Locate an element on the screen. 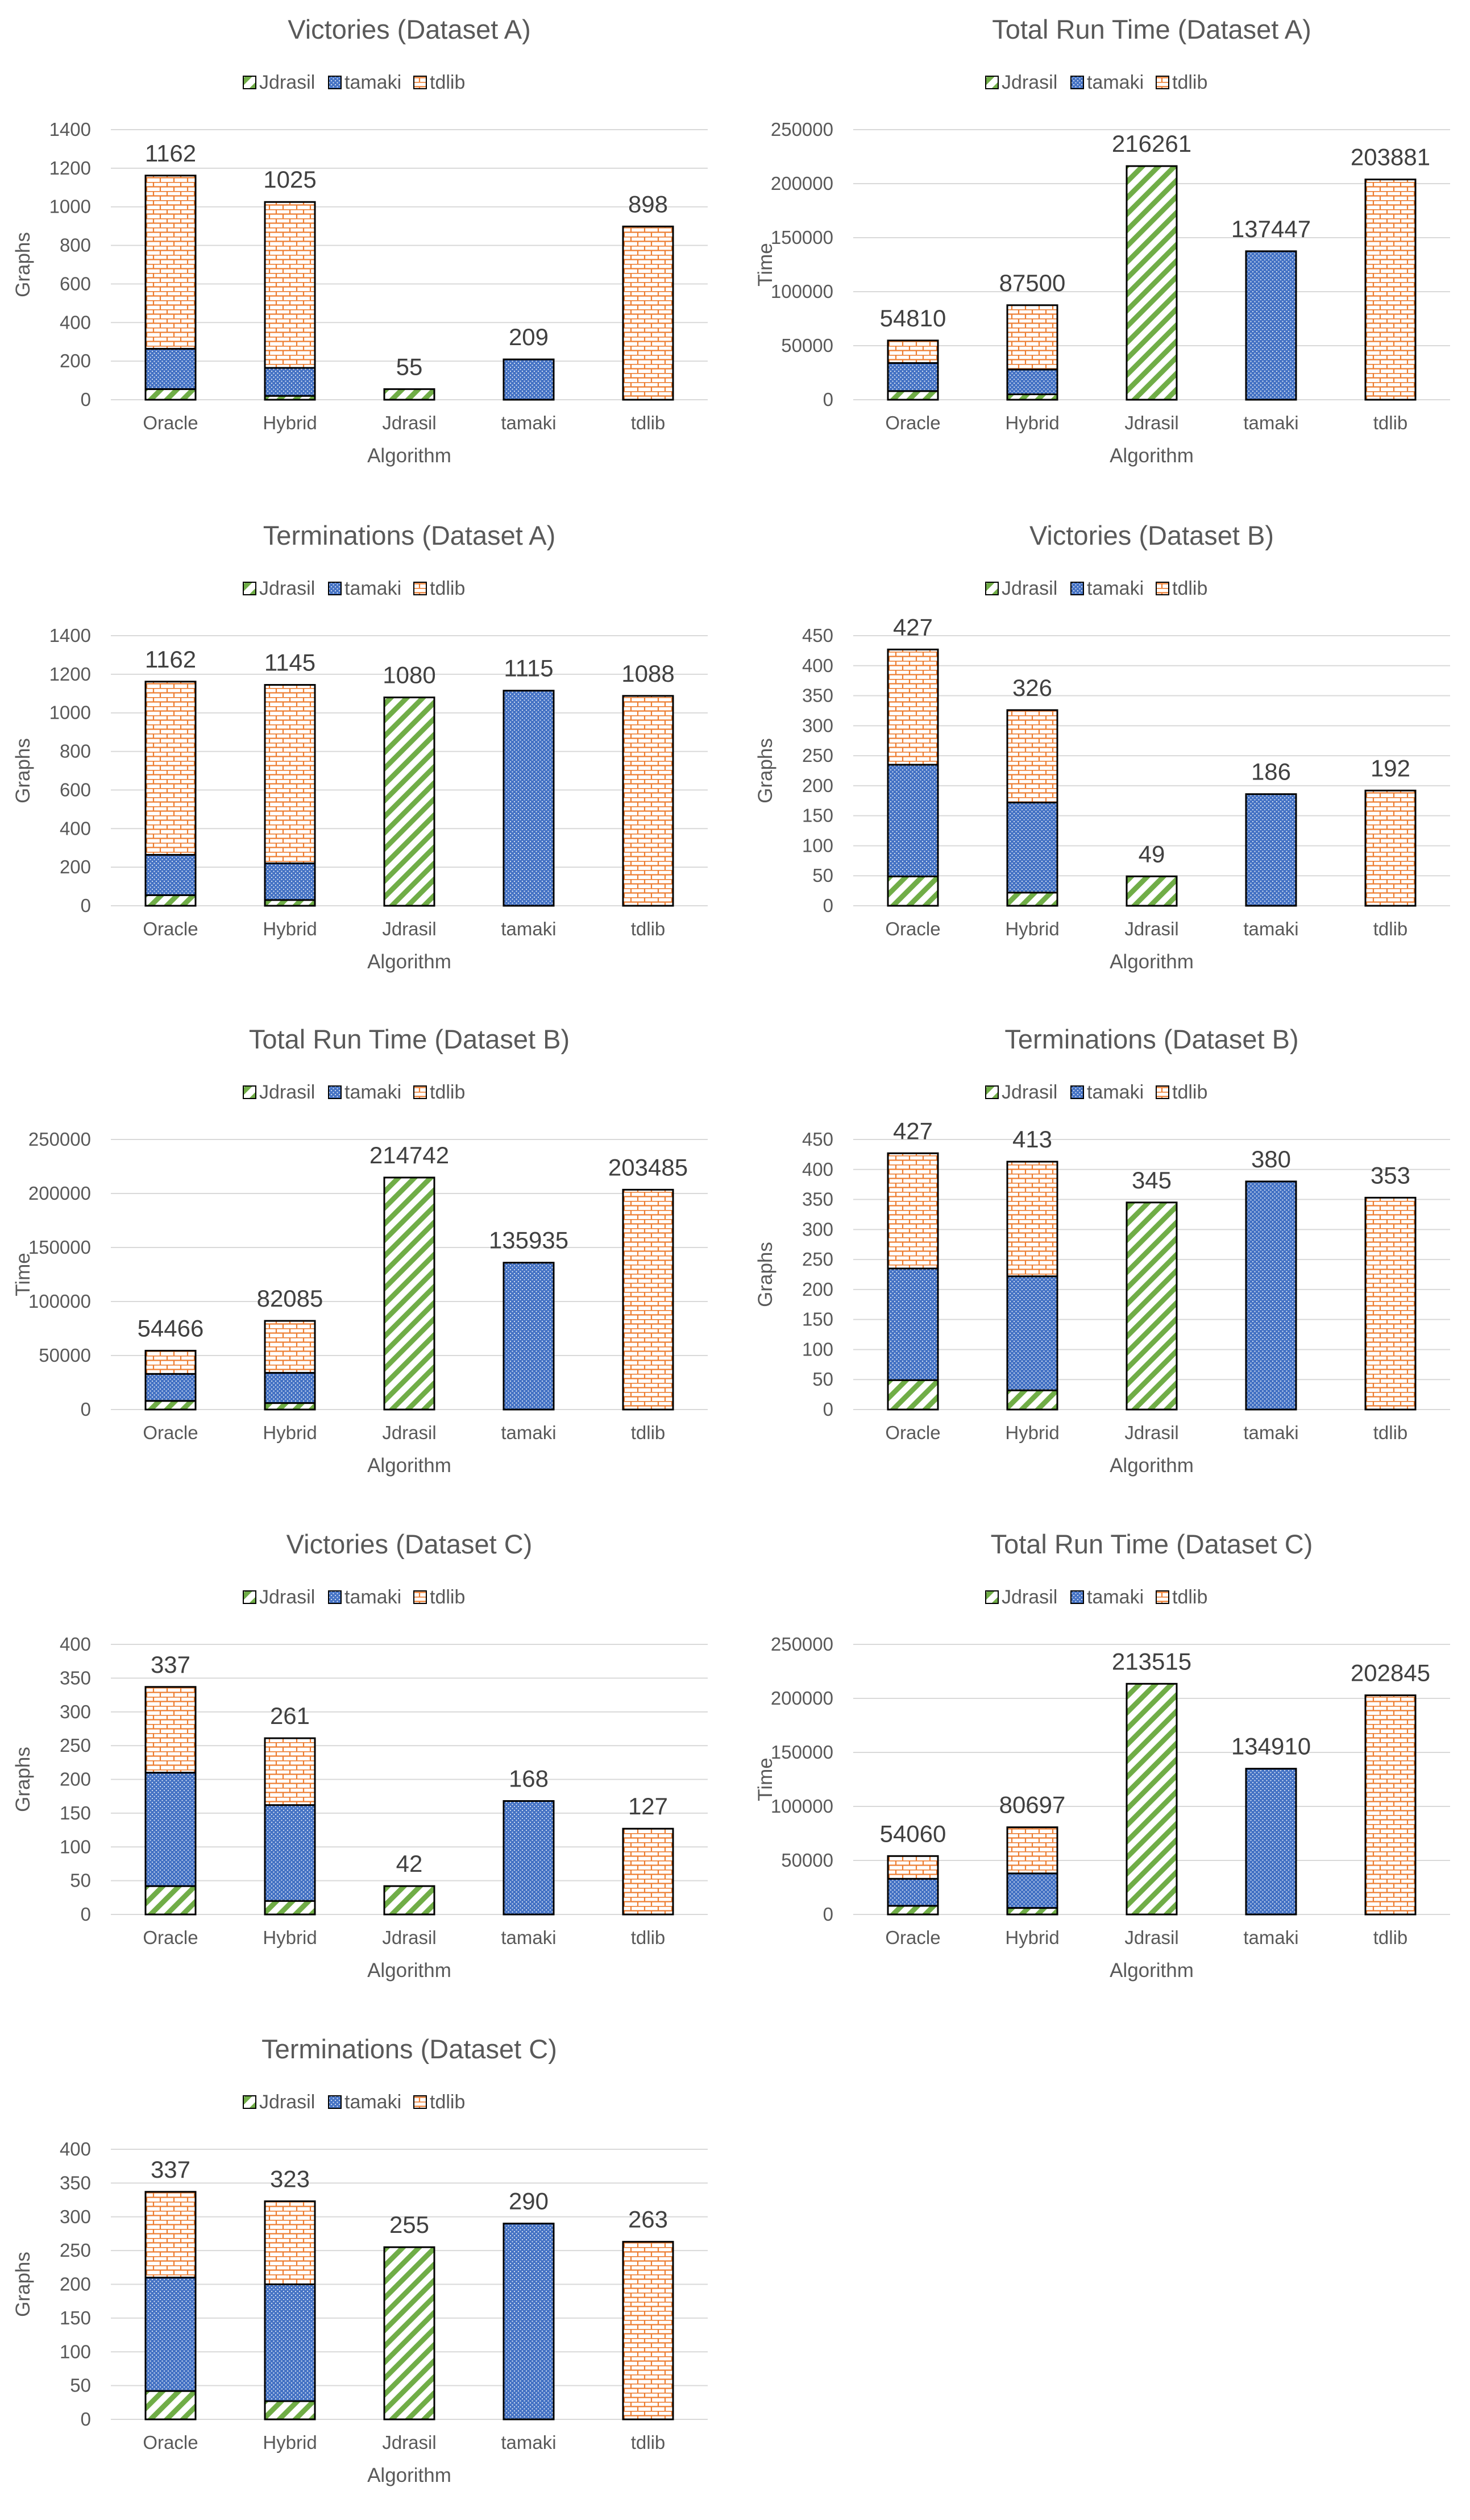 This screenshot has height=2520, width=1470. y-tick-label: 300 is located at coordinates (75, 2216).